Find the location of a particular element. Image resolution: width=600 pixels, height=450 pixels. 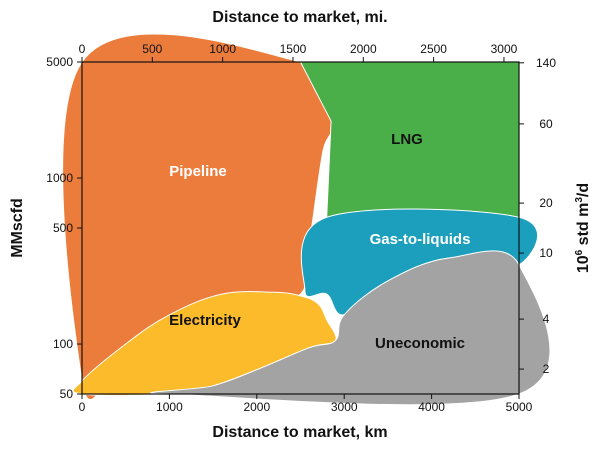

x-bottom-ticks: 0 1000 2000 3000 4000 5000 is located at coordinates (306, 404).